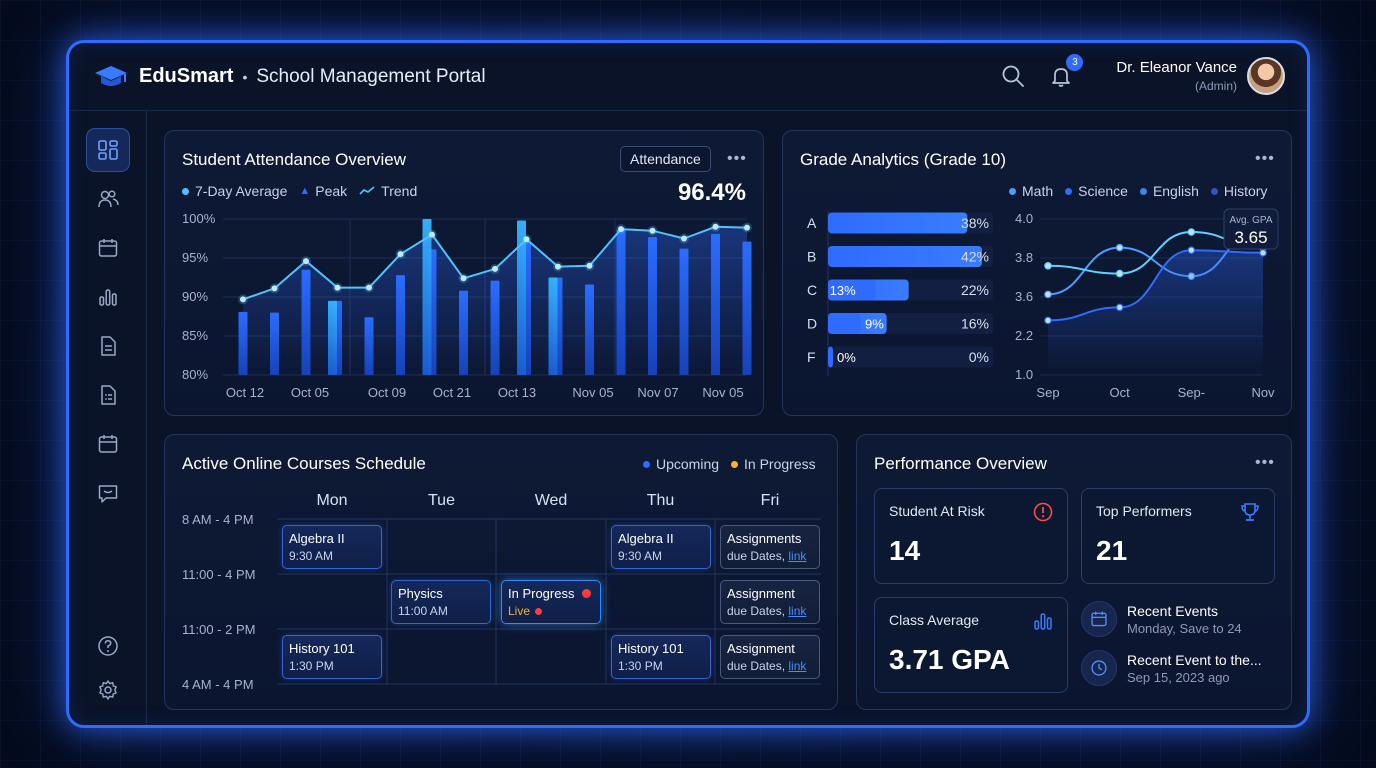  Describe the element at coordinates (770, 657) in the screenshot. I see `assignment-event-fri-3: Assignment due Dates, link` at that location.